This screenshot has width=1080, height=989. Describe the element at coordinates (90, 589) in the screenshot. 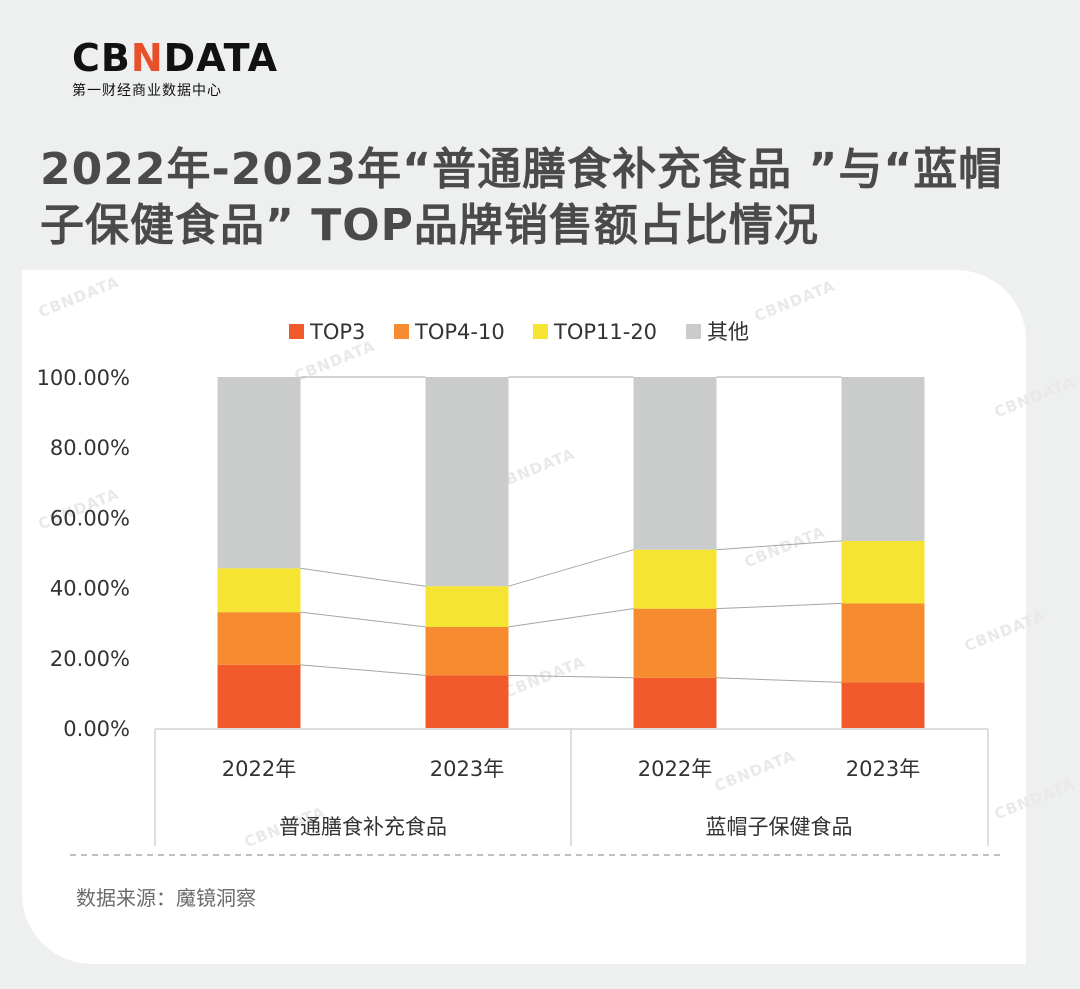

I see `y-tick-label: 40.00%` at that location.